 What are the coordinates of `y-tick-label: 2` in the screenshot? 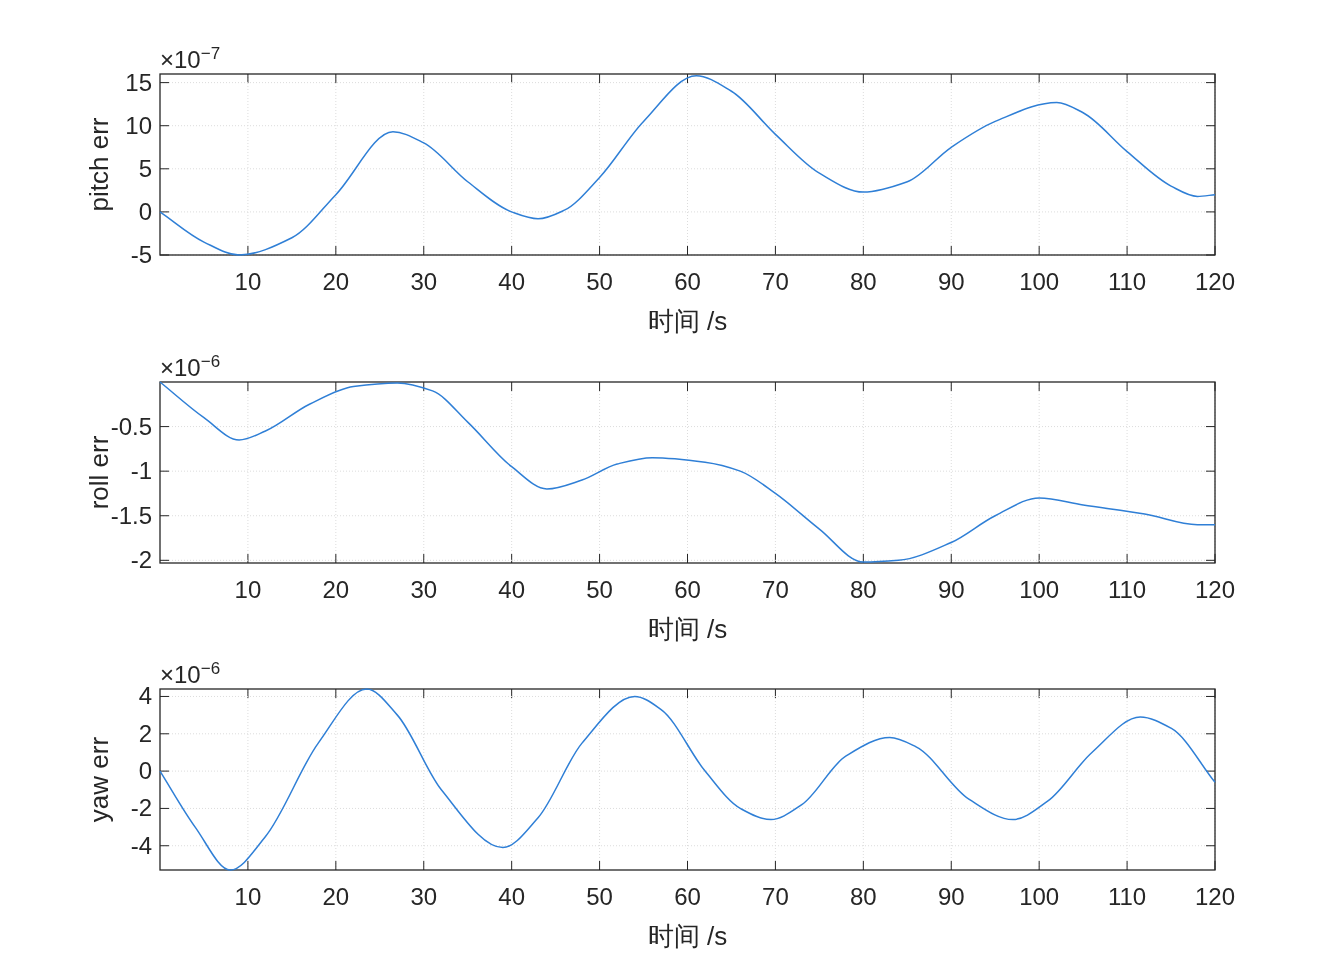 It's located at (145, 733).